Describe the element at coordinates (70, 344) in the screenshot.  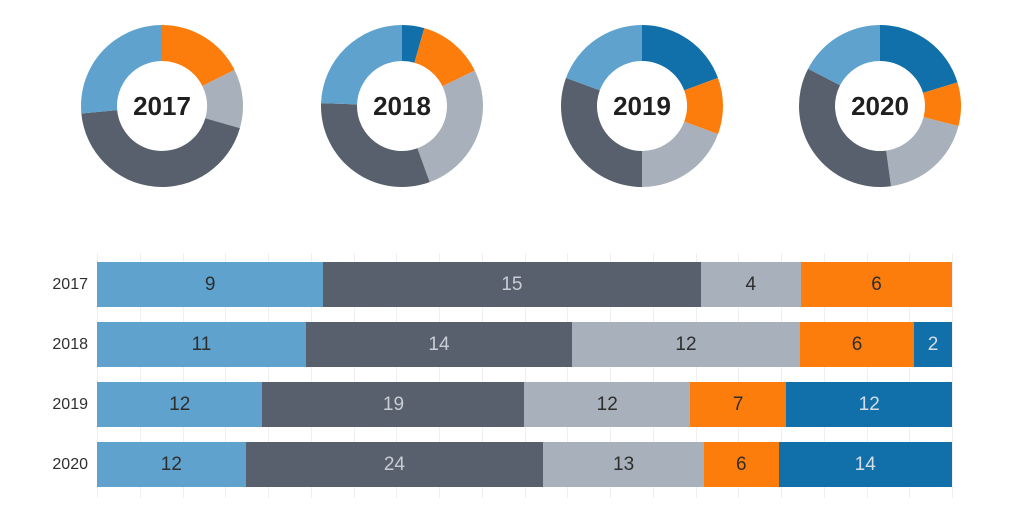
I see `bar-row-label: 2018` at that location.